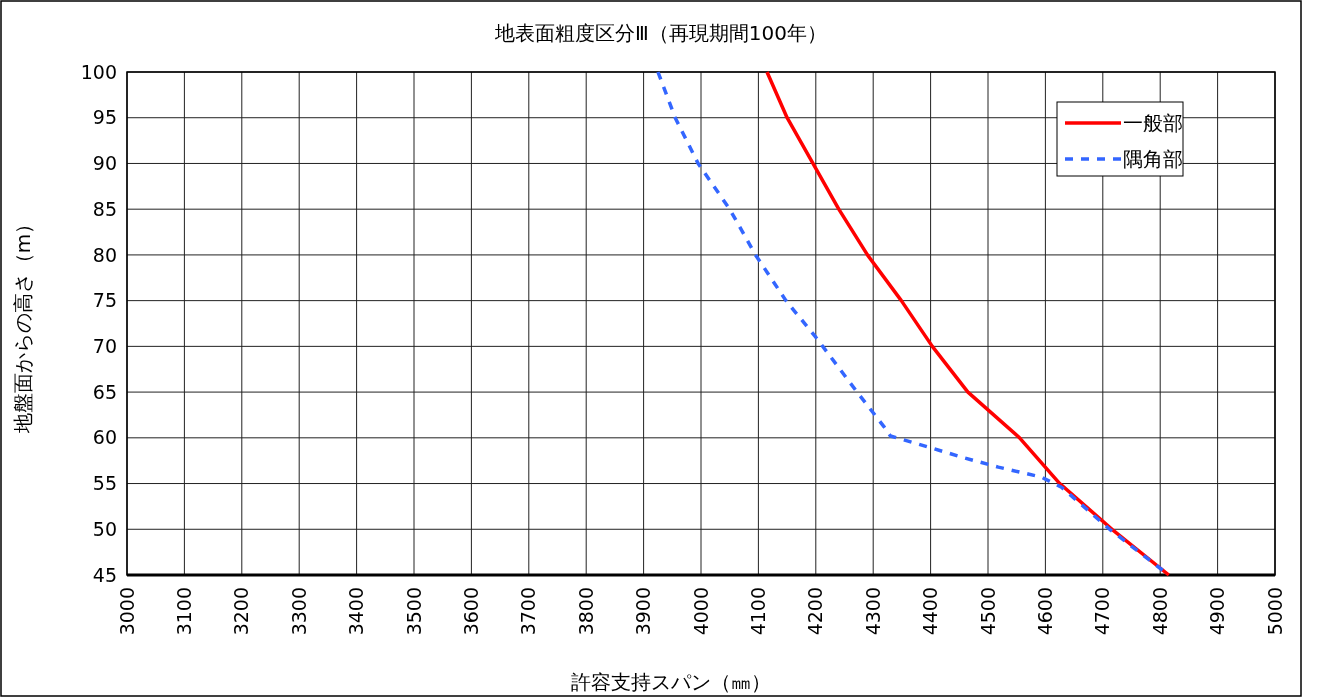  What do you see at coordinates (660, 33) in the screenshot?
I see `chart-title: 地表面粗度区分Ⅲ（再現期間100年）` at bounding box center [660, 33].